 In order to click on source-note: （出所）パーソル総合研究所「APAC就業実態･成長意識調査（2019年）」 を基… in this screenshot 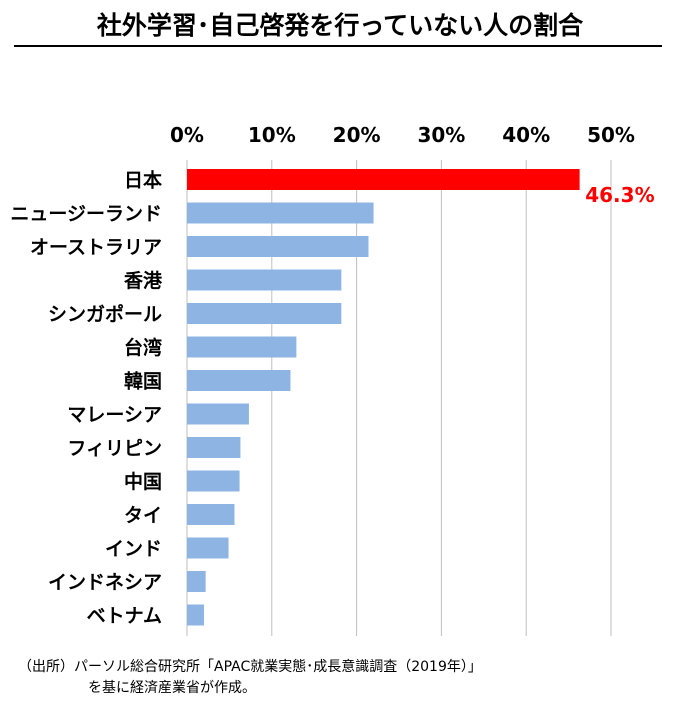, I will do `click(250, 678)`.